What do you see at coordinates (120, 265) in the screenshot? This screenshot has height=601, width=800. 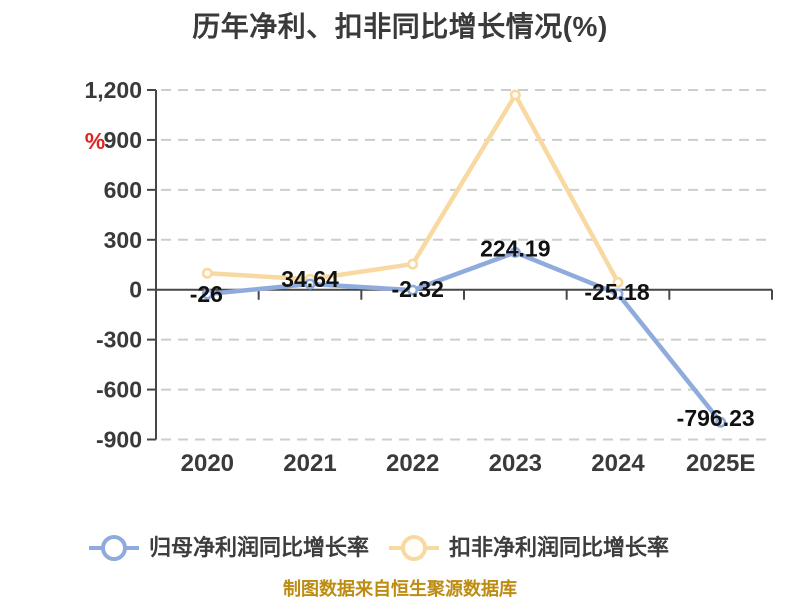 I see `y-axis: 1,200 900 600 300 0 -300 -600 -900%` at bounding box center [120, 265].